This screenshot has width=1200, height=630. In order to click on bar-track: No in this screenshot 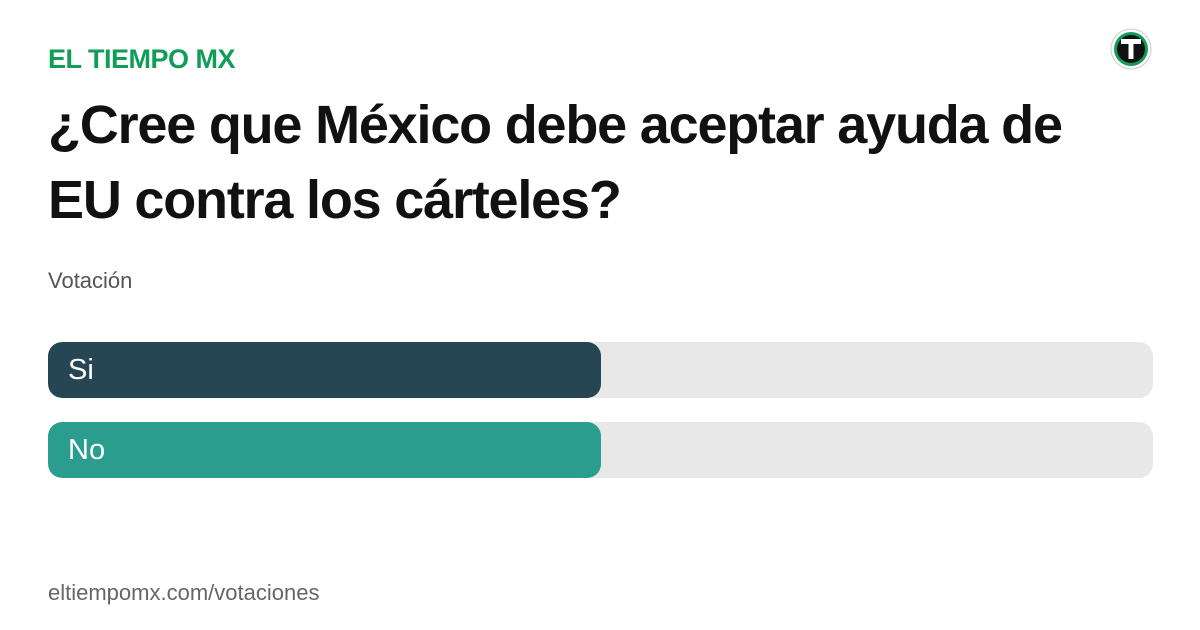, I will do `click(600, 450)`.